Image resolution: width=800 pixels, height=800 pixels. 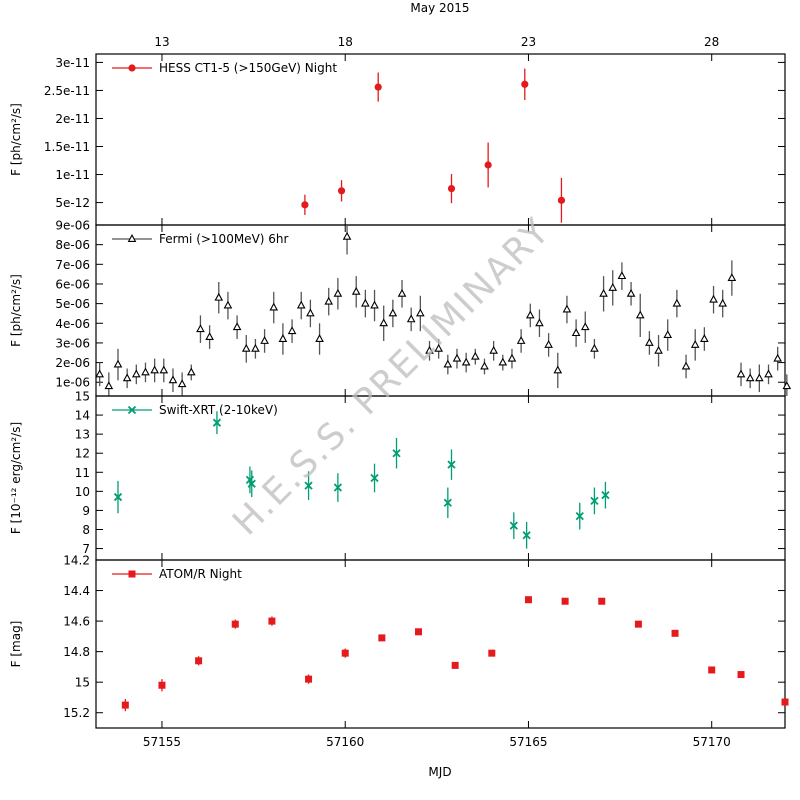 What do you see at coordinates (72, 363) in the screenshot?
I see `y-tick-label: 2e-06` at bounding box center [72, 363].